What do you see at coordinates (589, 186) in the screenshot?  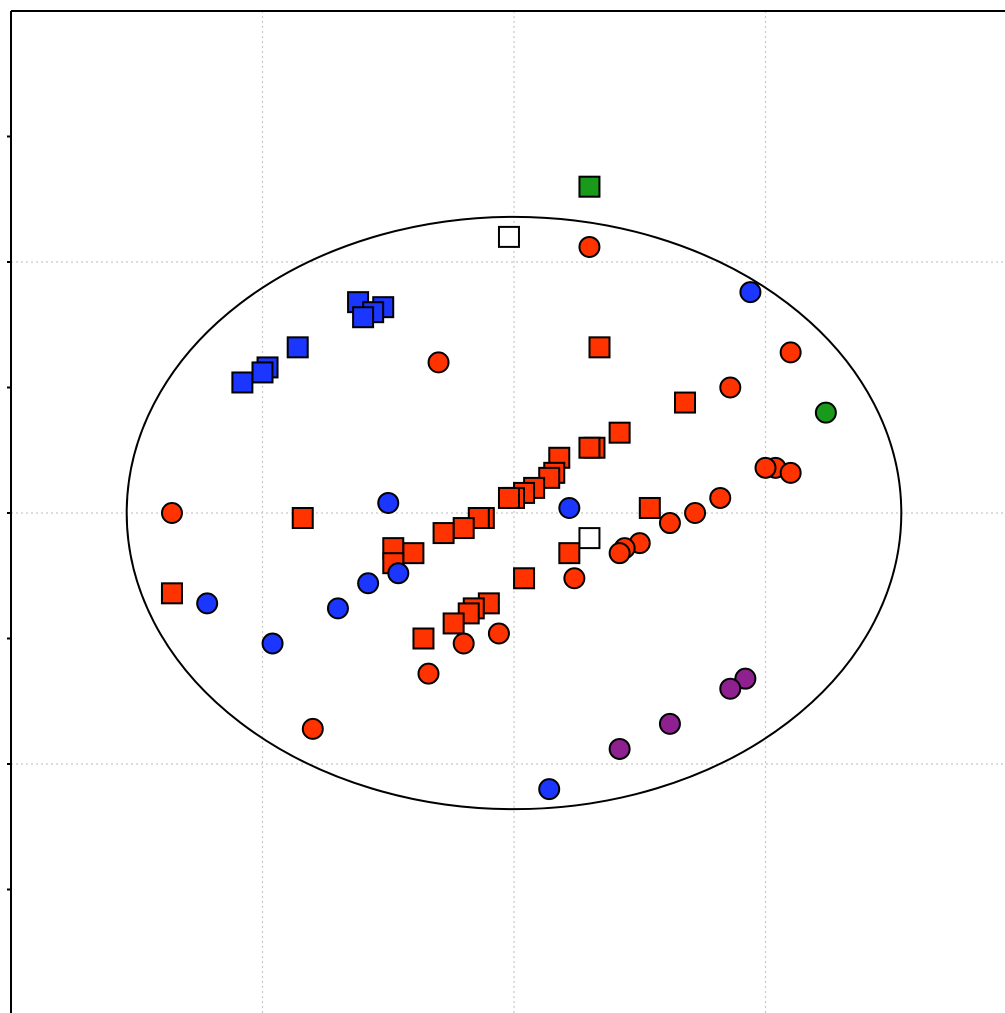 I see `data-point-square-green` at bounding box center [589, 186].